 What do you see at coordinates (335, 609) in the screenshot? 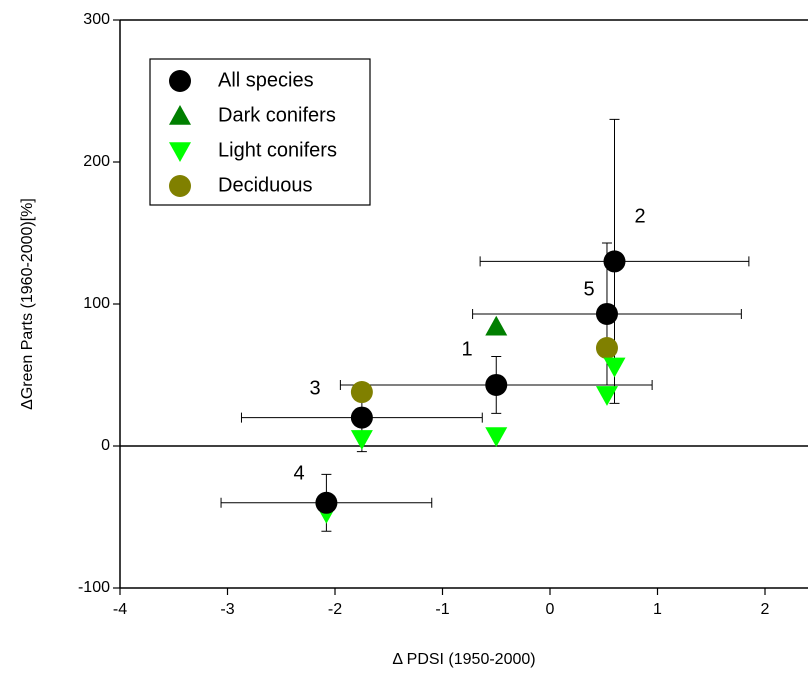
I see `x-tick-label: -2` at bounding box center [335, 609].